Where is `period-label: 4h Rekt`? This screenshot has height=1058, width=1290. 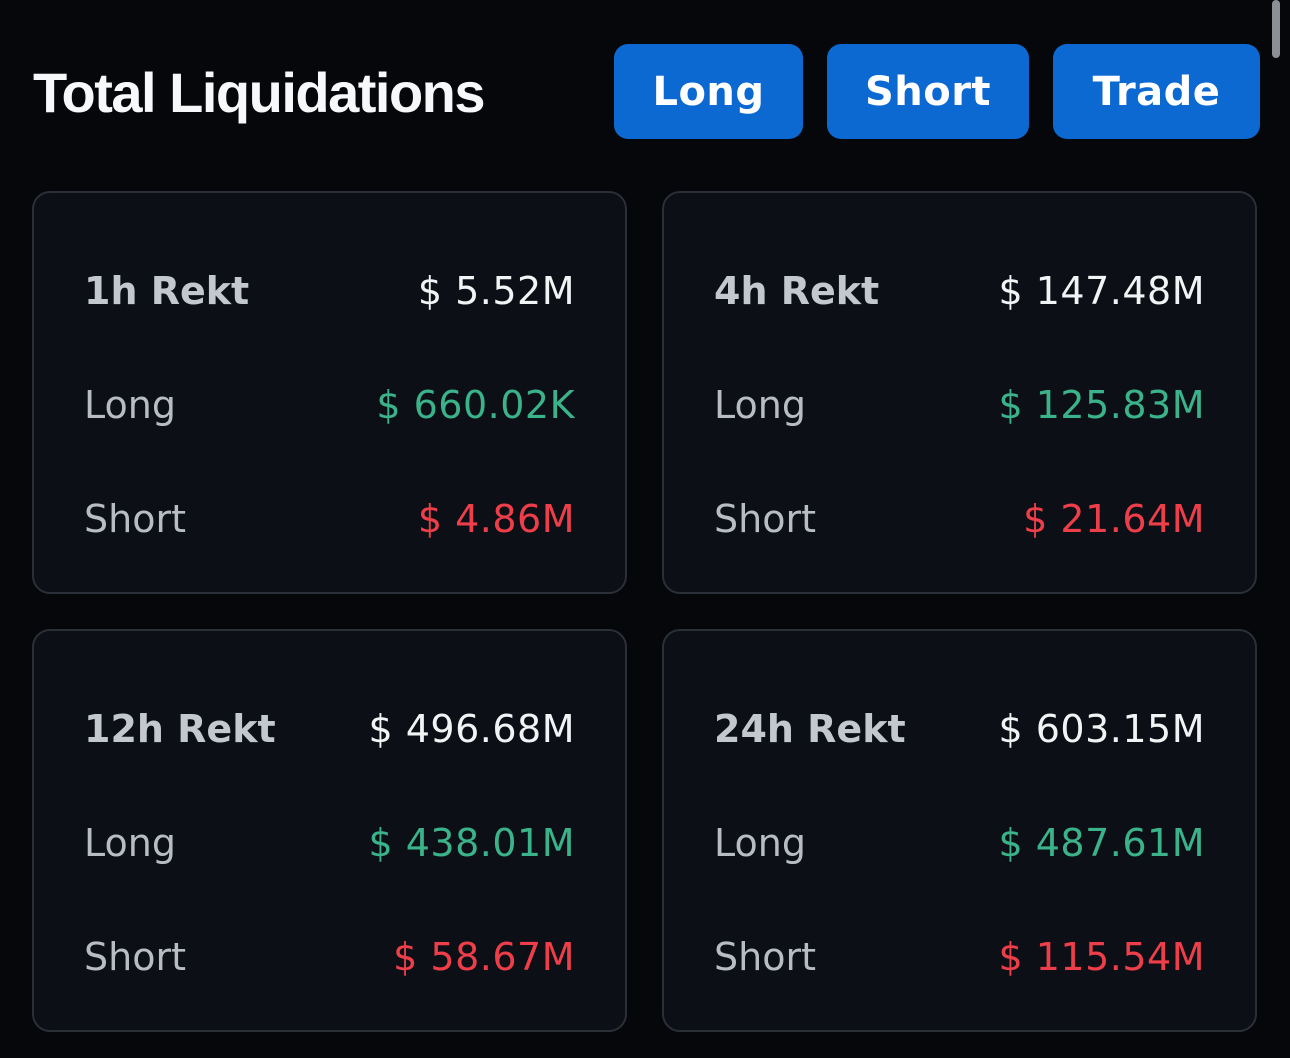
period-label: 4h Rekt is located at coordinates (797, 291).